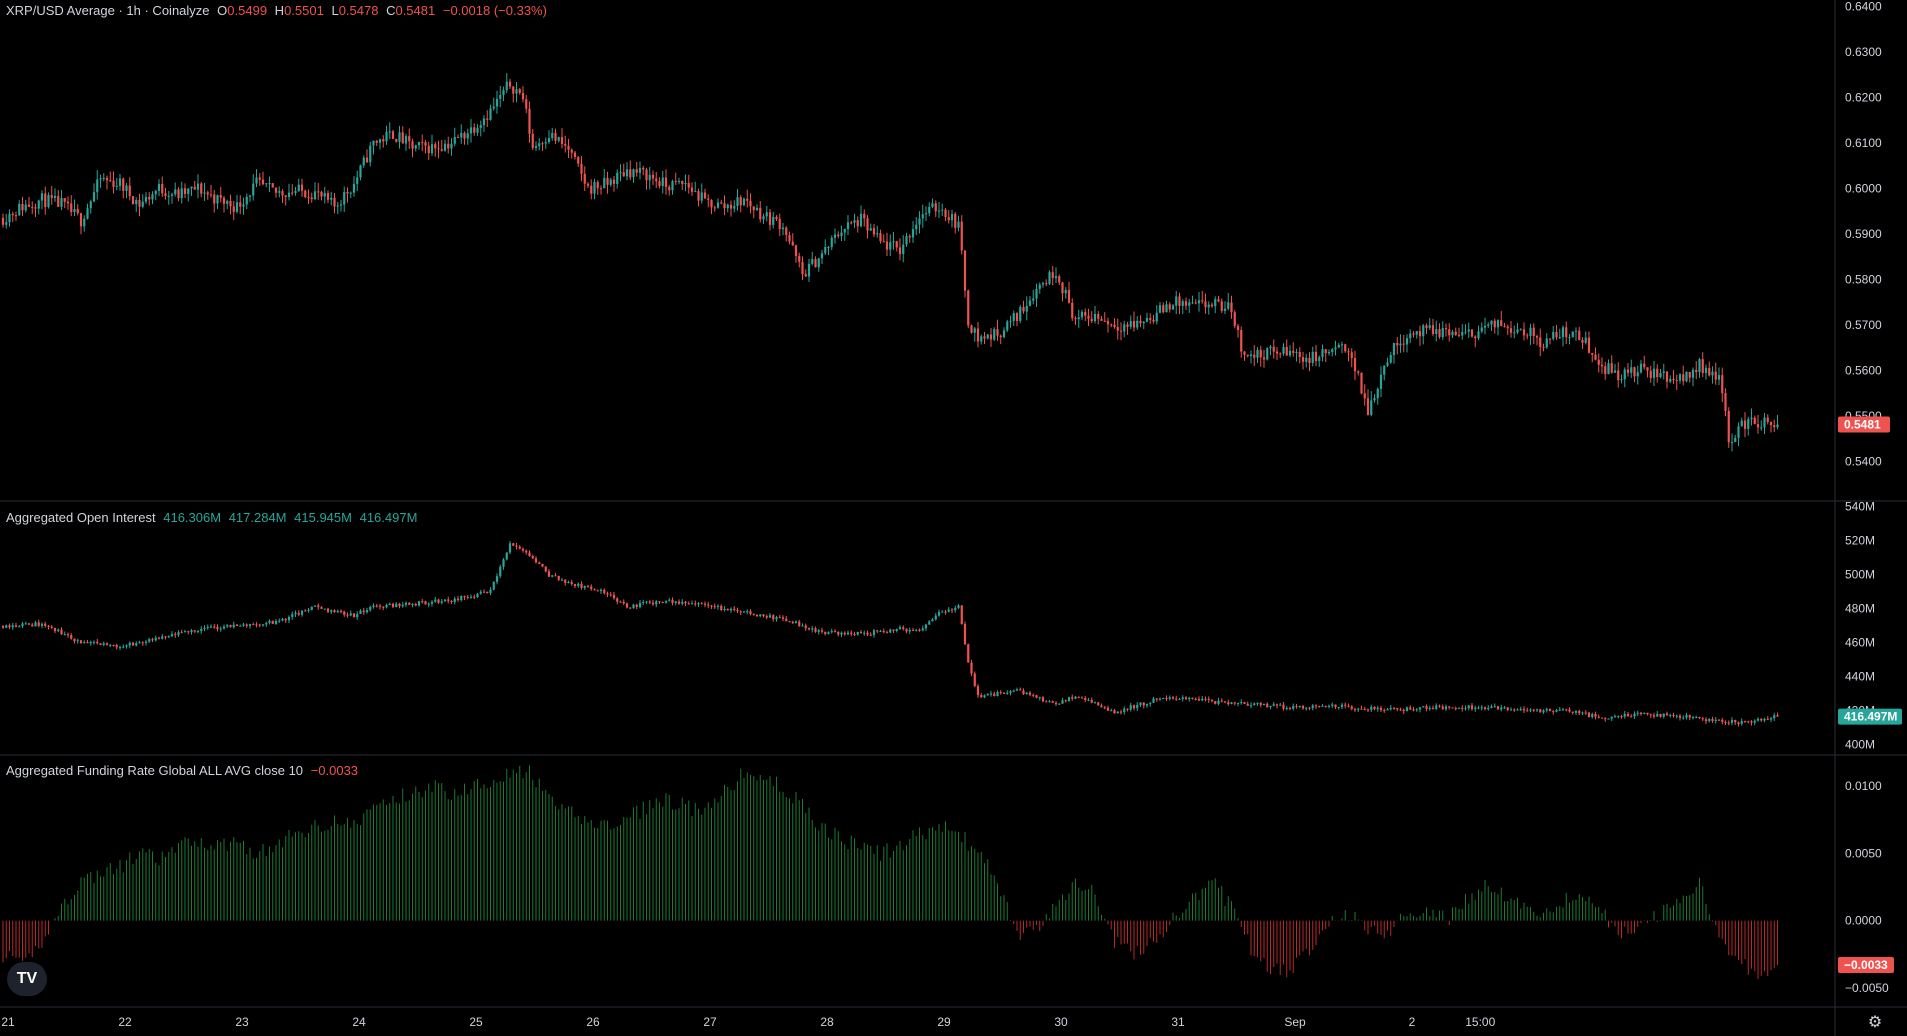 This screenshot has height=1036, width=1907. What do you see at coordinates (27, 979) in the screenshot?
I see `tradingview-logo-icon: TV` at bounding box center [27, 979].